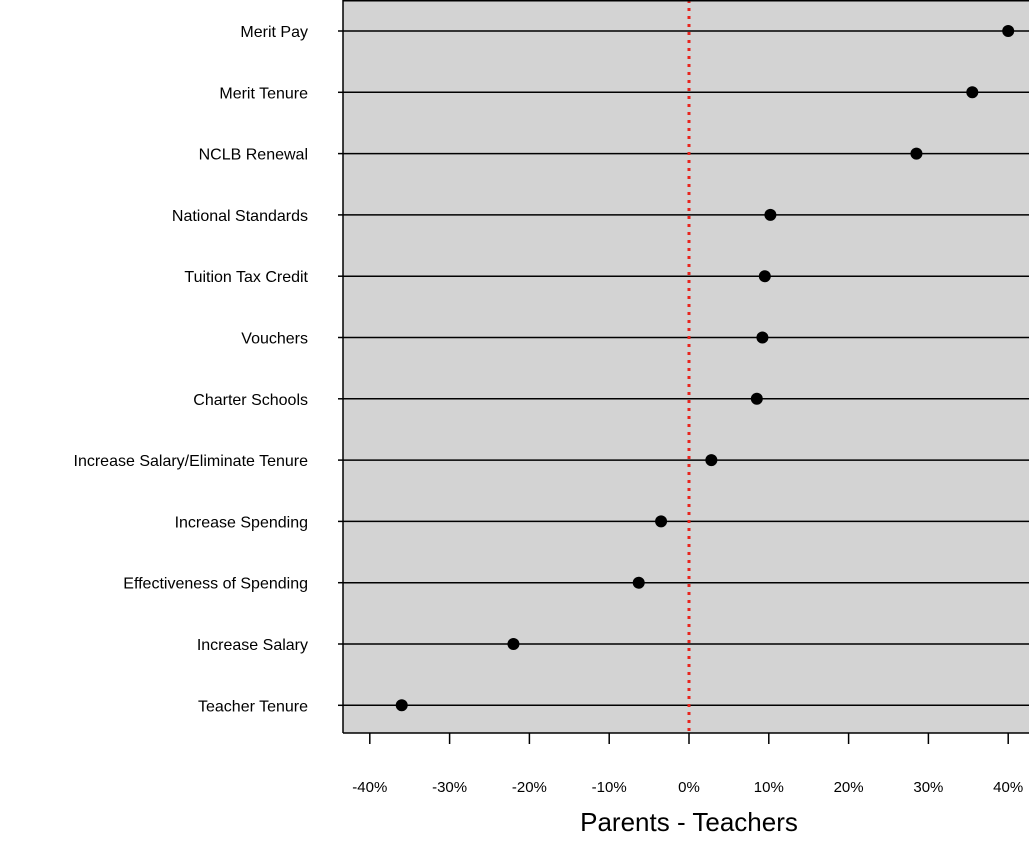  Describe the element at coordinates (529, 787) in the screenshot. I see `x-tick-label: -20%` at that location.